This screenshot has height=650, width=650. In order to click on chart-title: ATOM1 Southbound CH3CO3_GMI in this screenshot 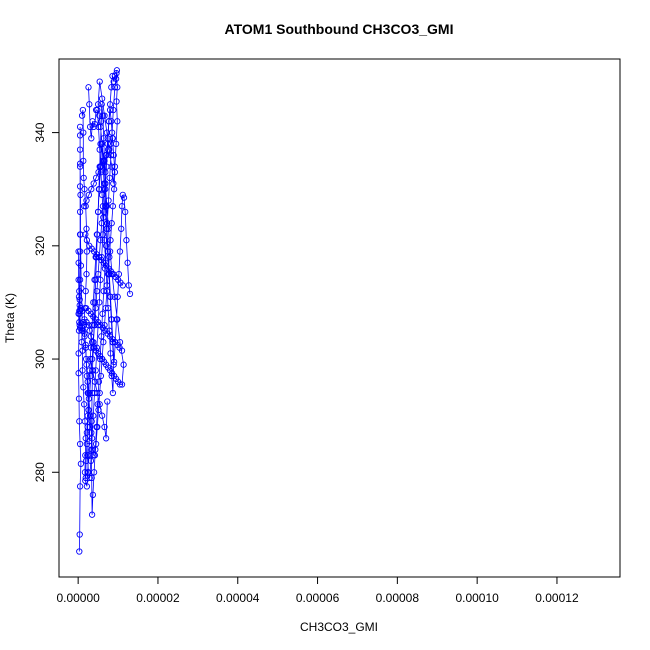, I will do `click(339, 29)`.